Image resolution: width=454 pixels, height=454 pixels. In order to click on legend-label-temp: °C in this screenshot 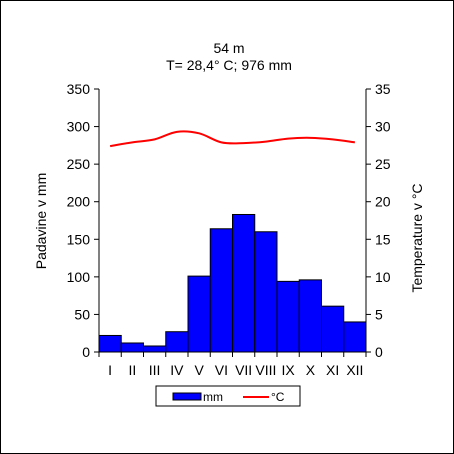, I will do `click(278, 397)`.